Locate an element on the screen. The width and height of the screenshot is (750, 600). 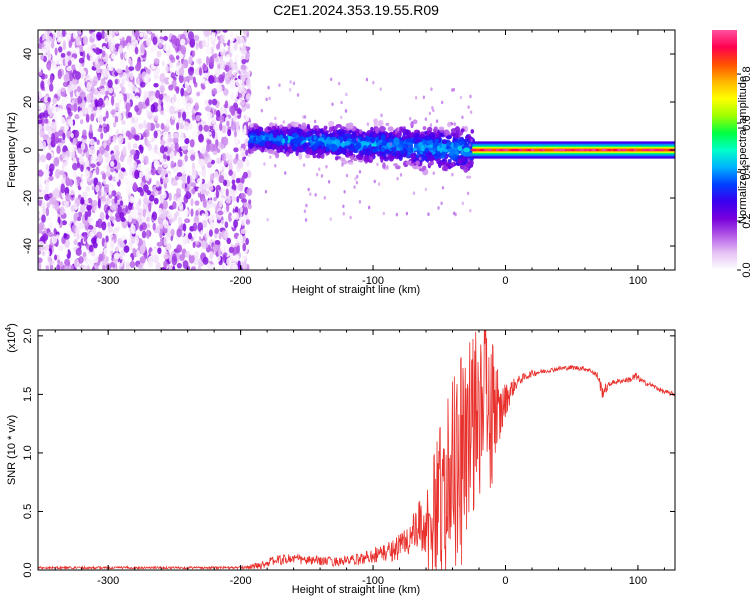
x-tick-label: 0 is located at coordinates (505, 281).